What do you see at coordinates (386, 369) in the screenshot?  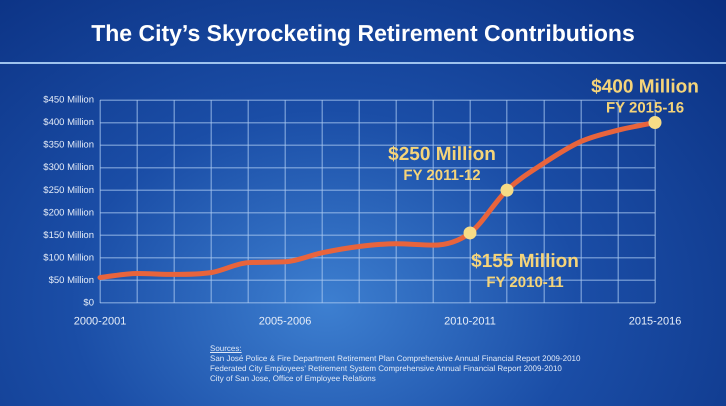 I see `text: Federated City Employees’ Retirement System Comprehensive Annual Financial Report 2009-2010` at bounding box center [386, 369].